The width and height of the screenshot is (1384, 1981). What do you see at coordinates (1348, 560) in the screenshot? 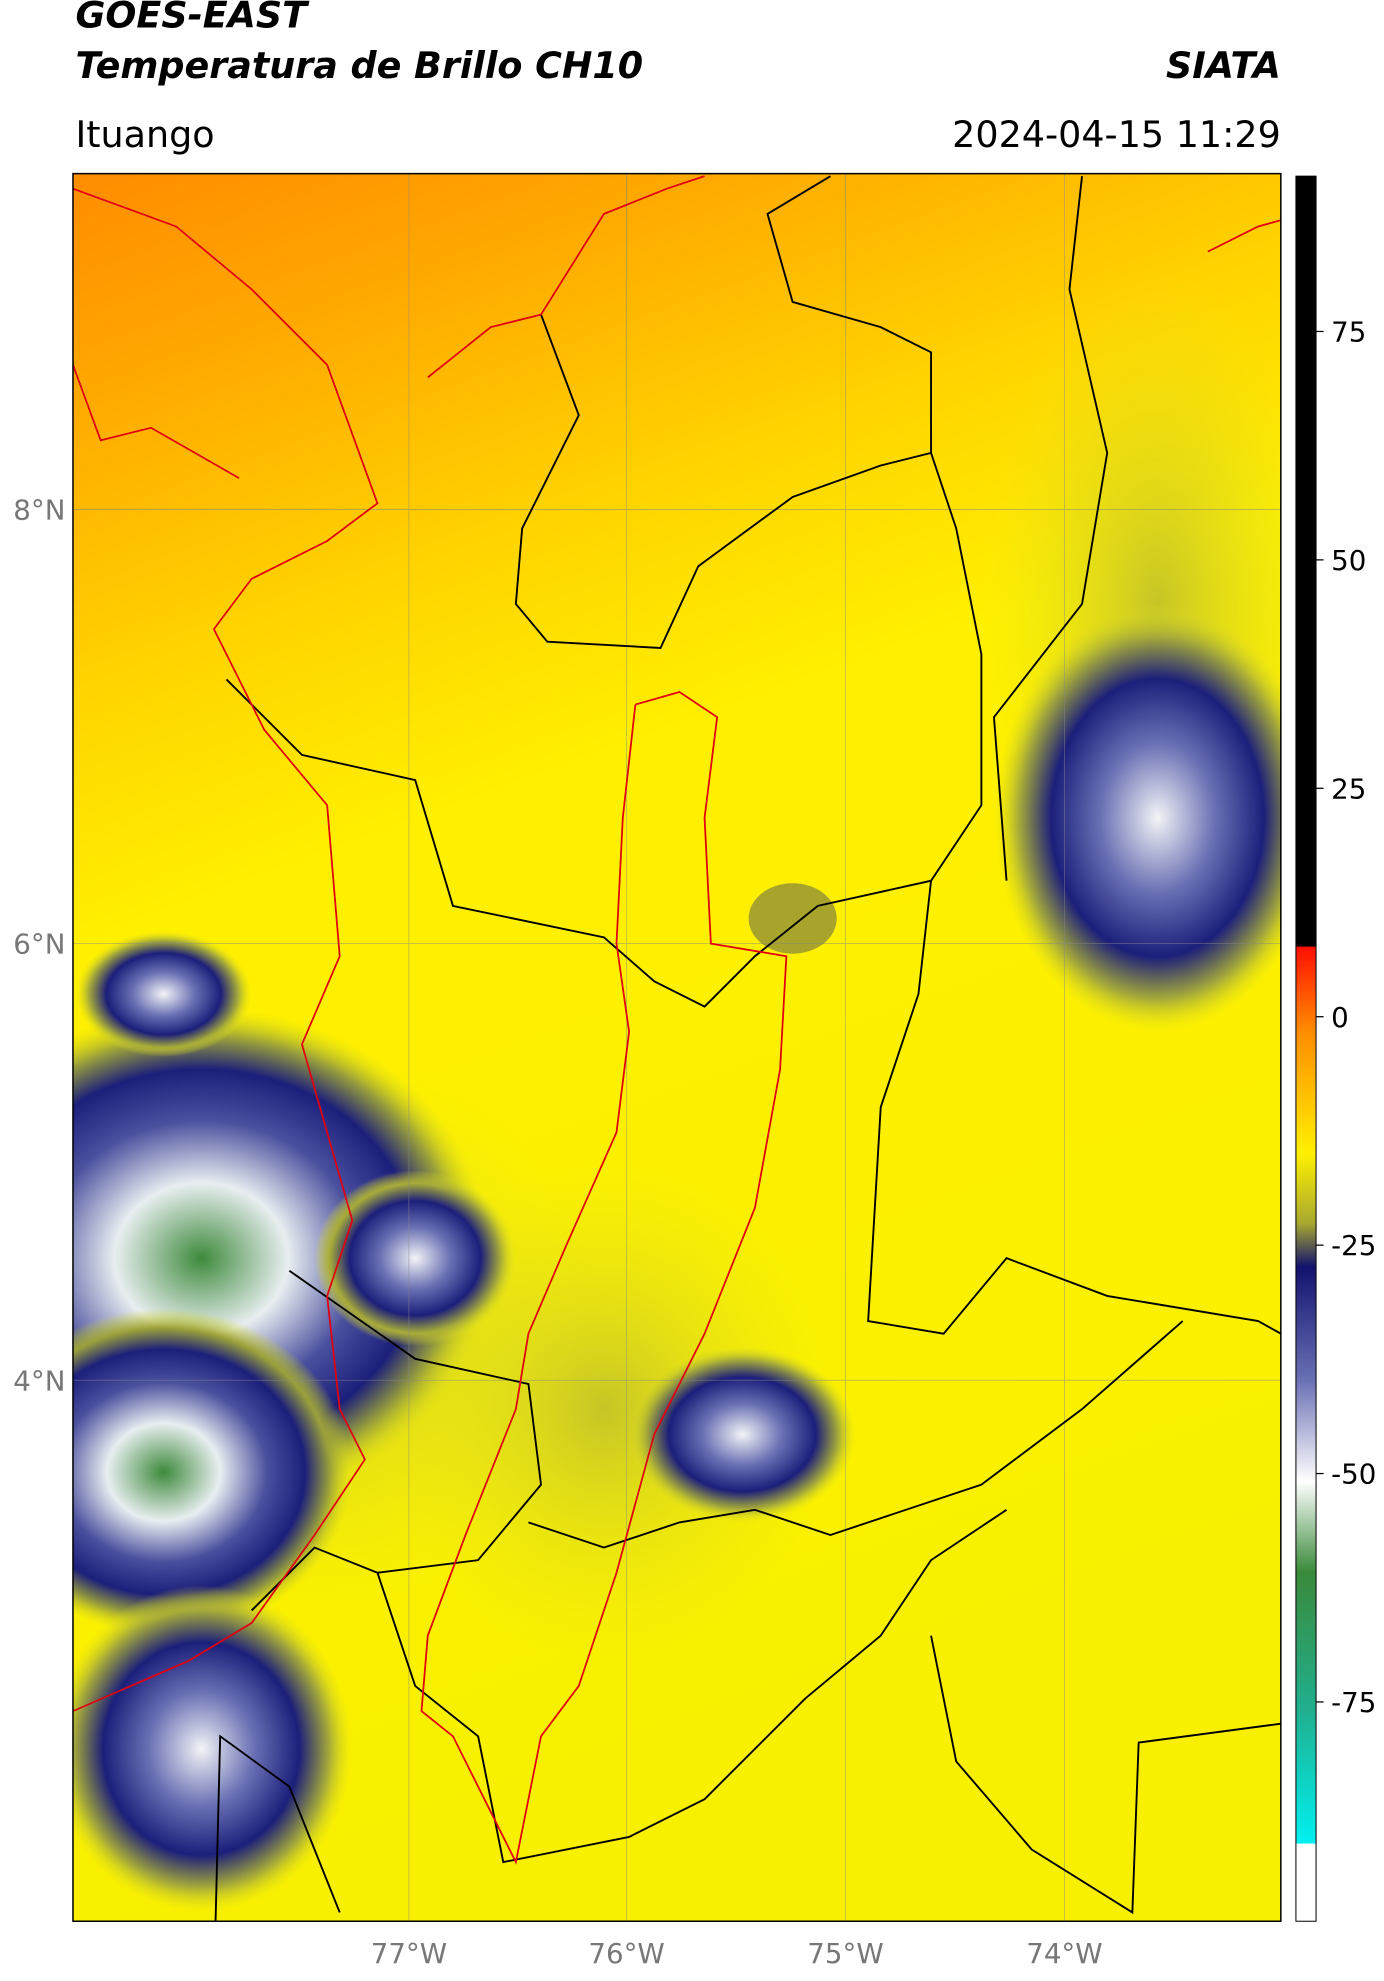
I see `colorbar-tick-label: 50` at bounding box center [1348, 560].